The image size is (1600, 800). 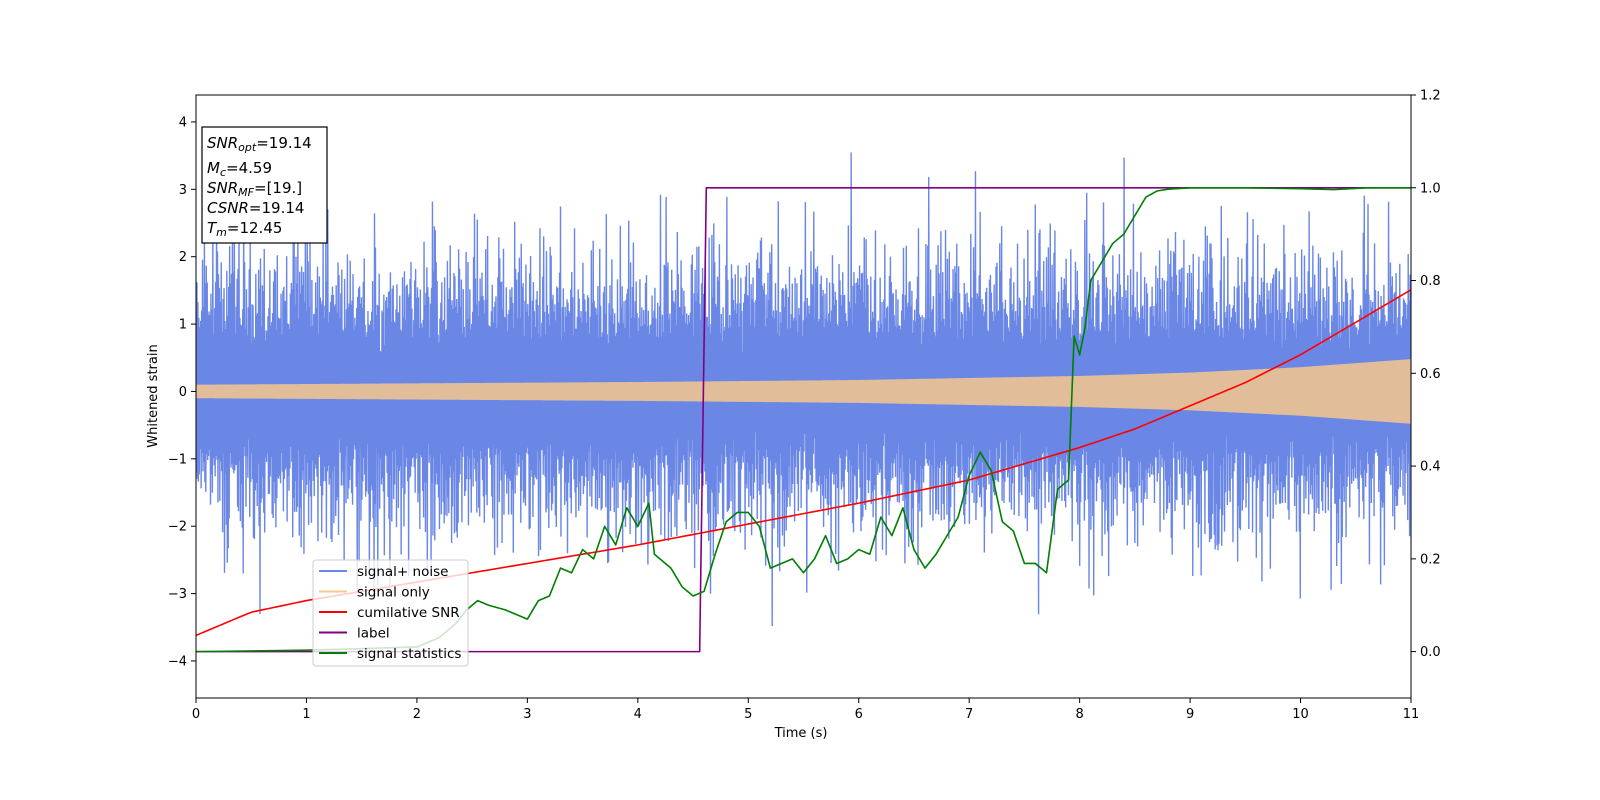 I want to click on y-tick-label: 4, so click(x=183, y=122).